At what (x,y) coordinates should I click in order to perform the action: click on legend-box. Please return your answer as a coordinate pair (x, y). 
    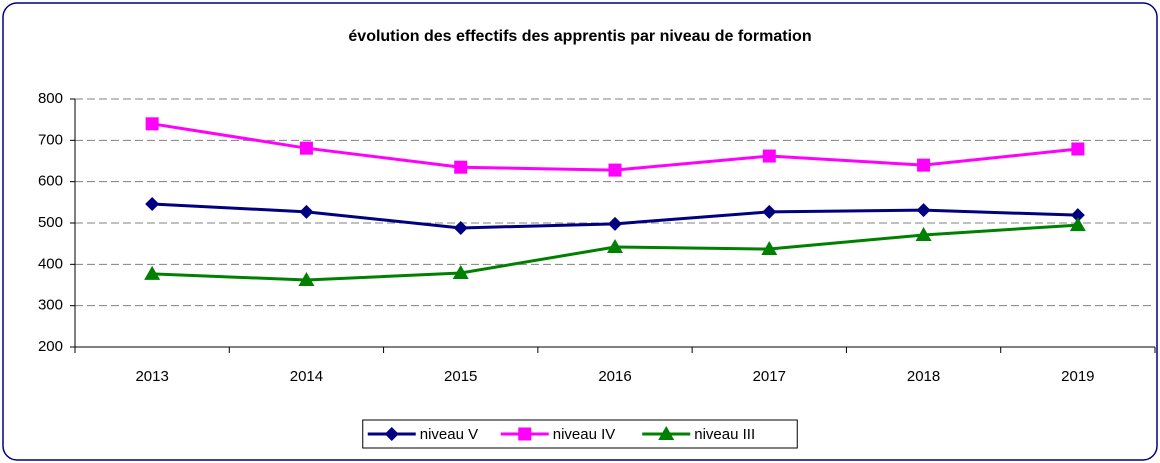
    Looking at the image, I should click on (580, 434).